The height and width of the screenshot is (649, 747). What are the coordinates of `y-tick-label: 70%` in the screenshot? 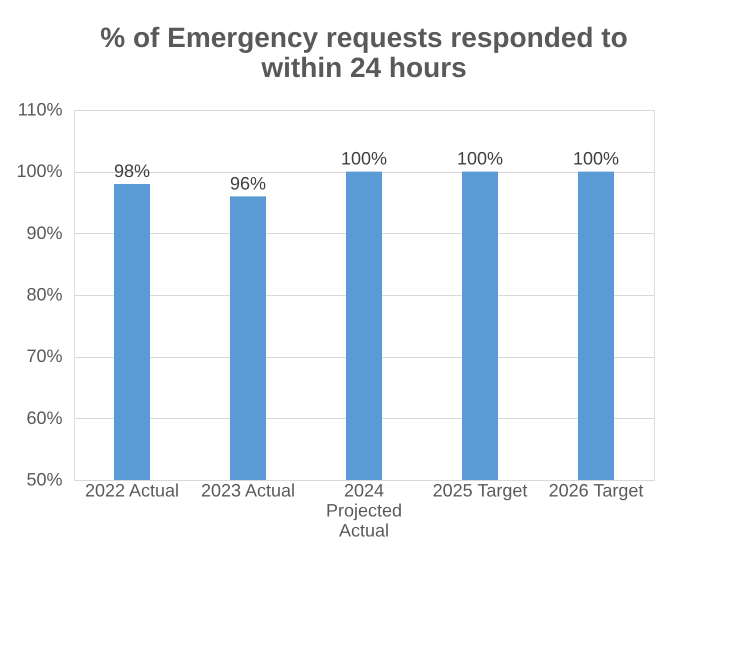 It's located at (44, 356).